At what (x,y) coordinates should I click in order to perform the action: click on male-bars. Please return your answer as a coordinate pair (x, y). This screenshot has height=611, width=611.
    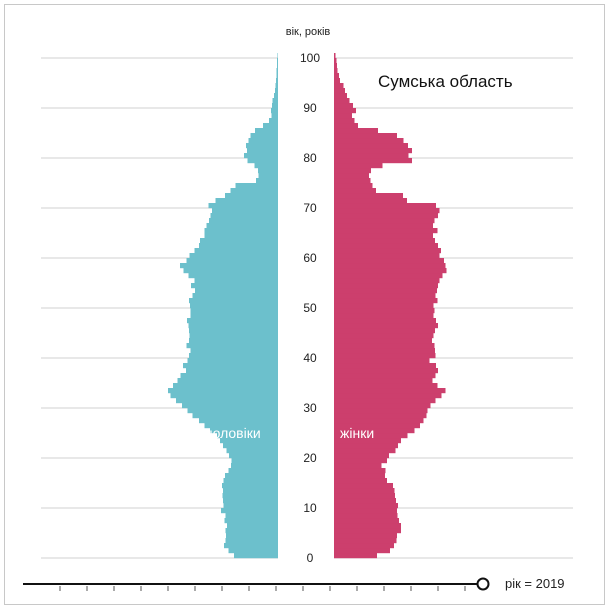
    Looking at the image, I should click on (223, 306).